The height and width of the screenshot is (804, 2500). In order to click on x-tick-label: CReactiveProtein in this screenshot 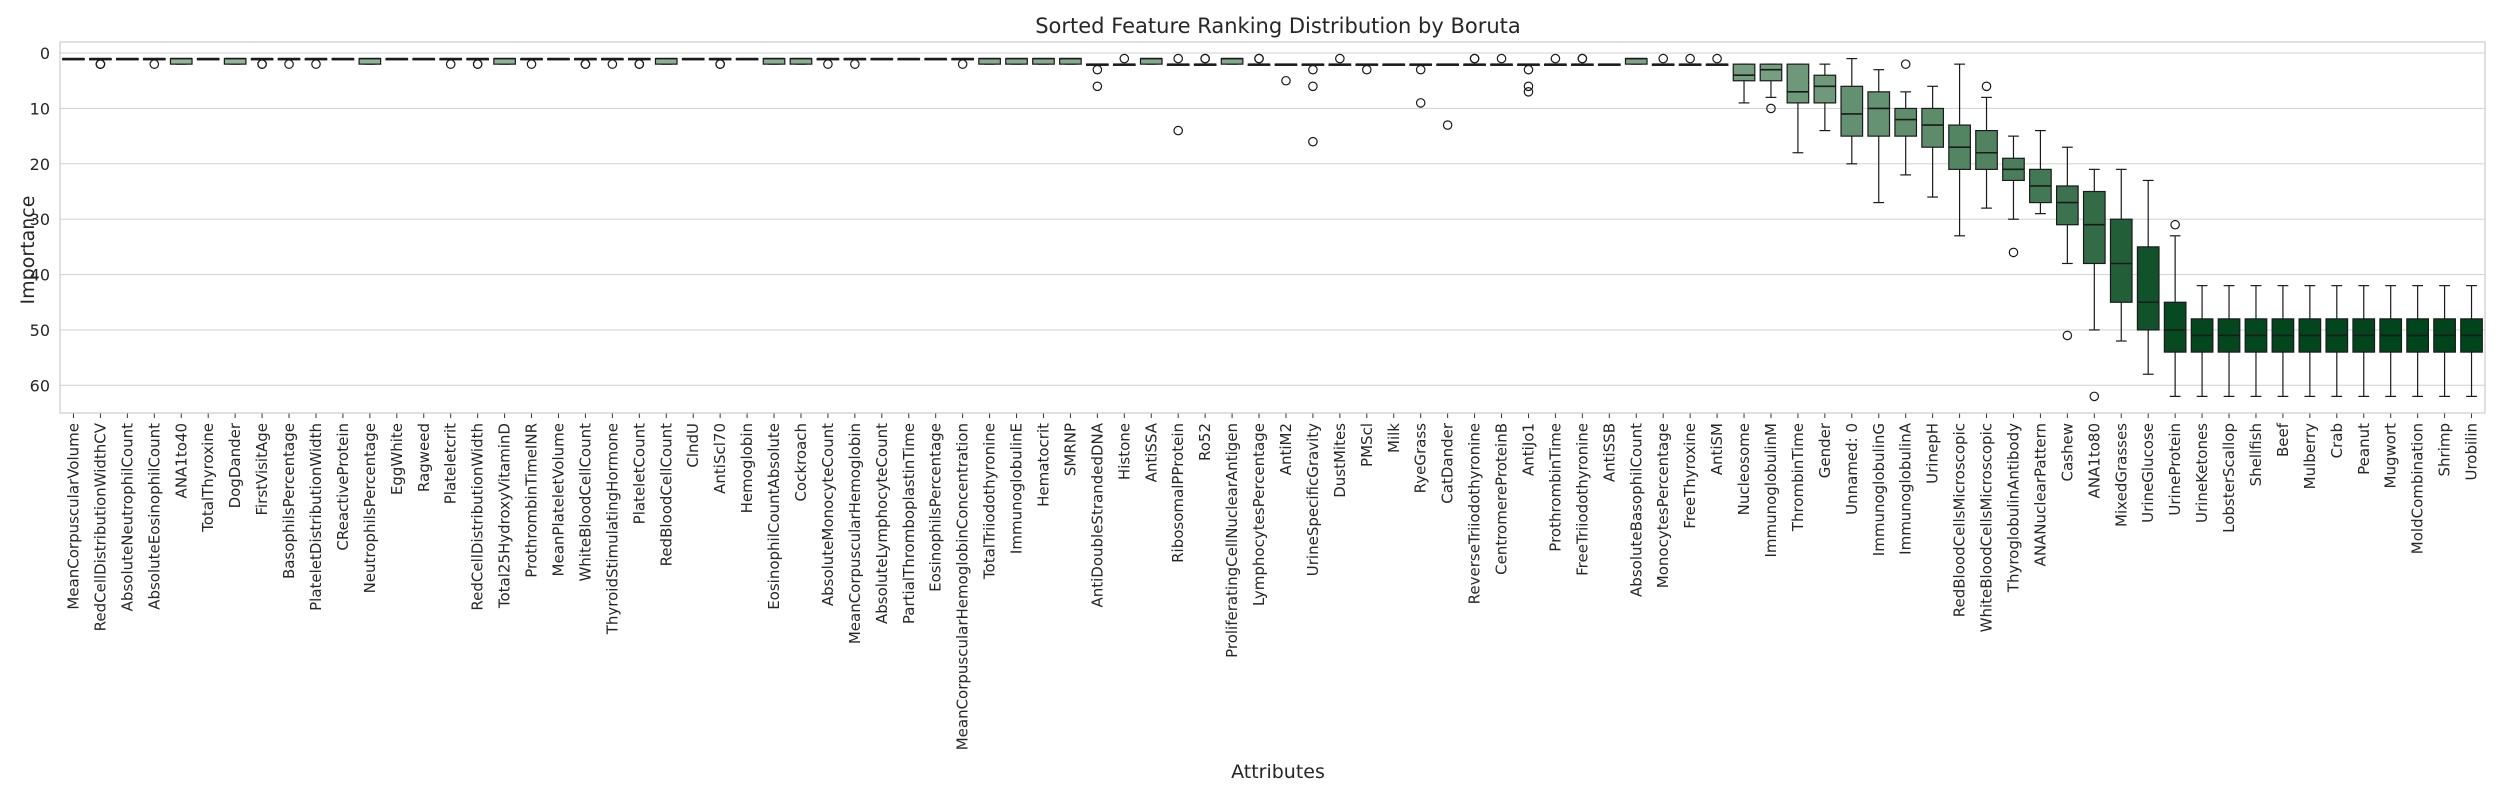, I will do `click(343, 487)`.